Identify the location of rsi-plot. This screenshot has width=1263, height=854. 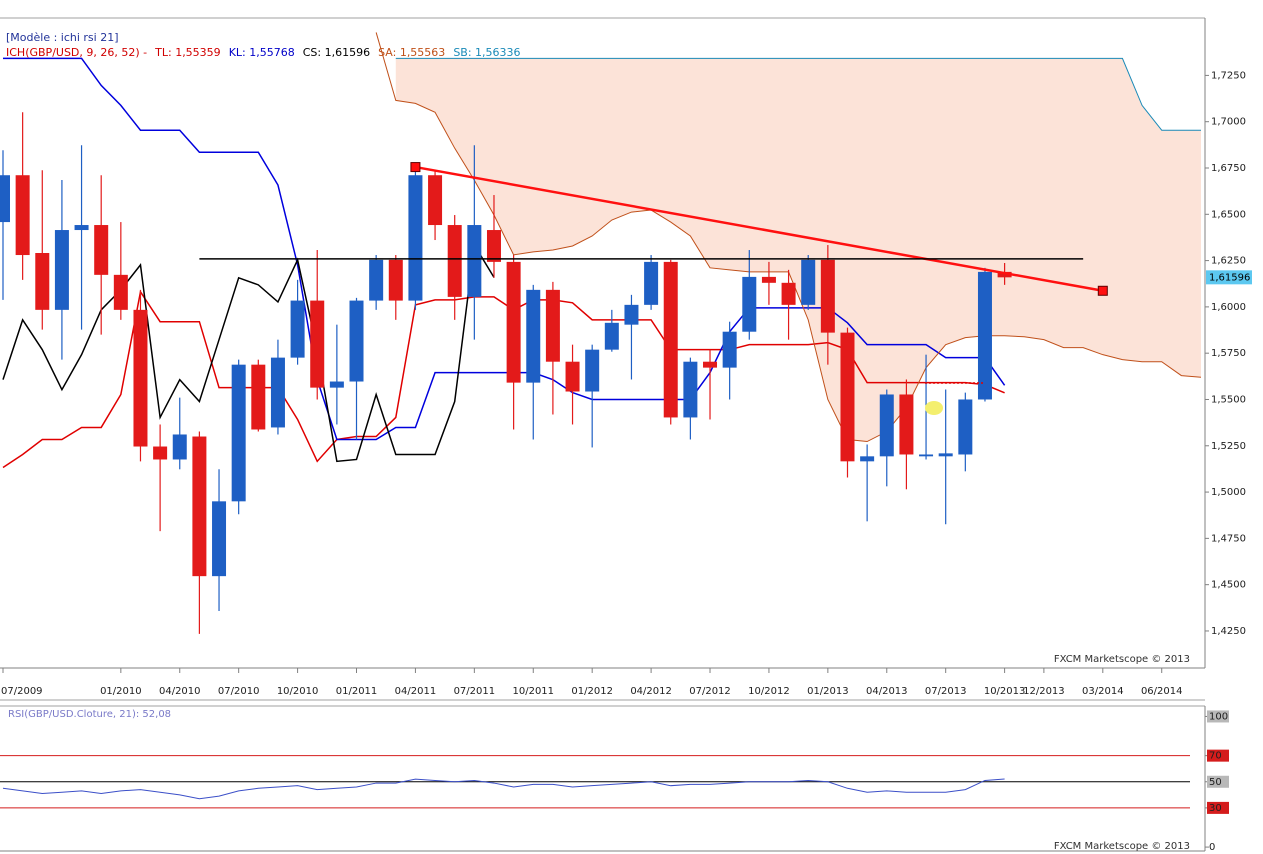
(595, 782).